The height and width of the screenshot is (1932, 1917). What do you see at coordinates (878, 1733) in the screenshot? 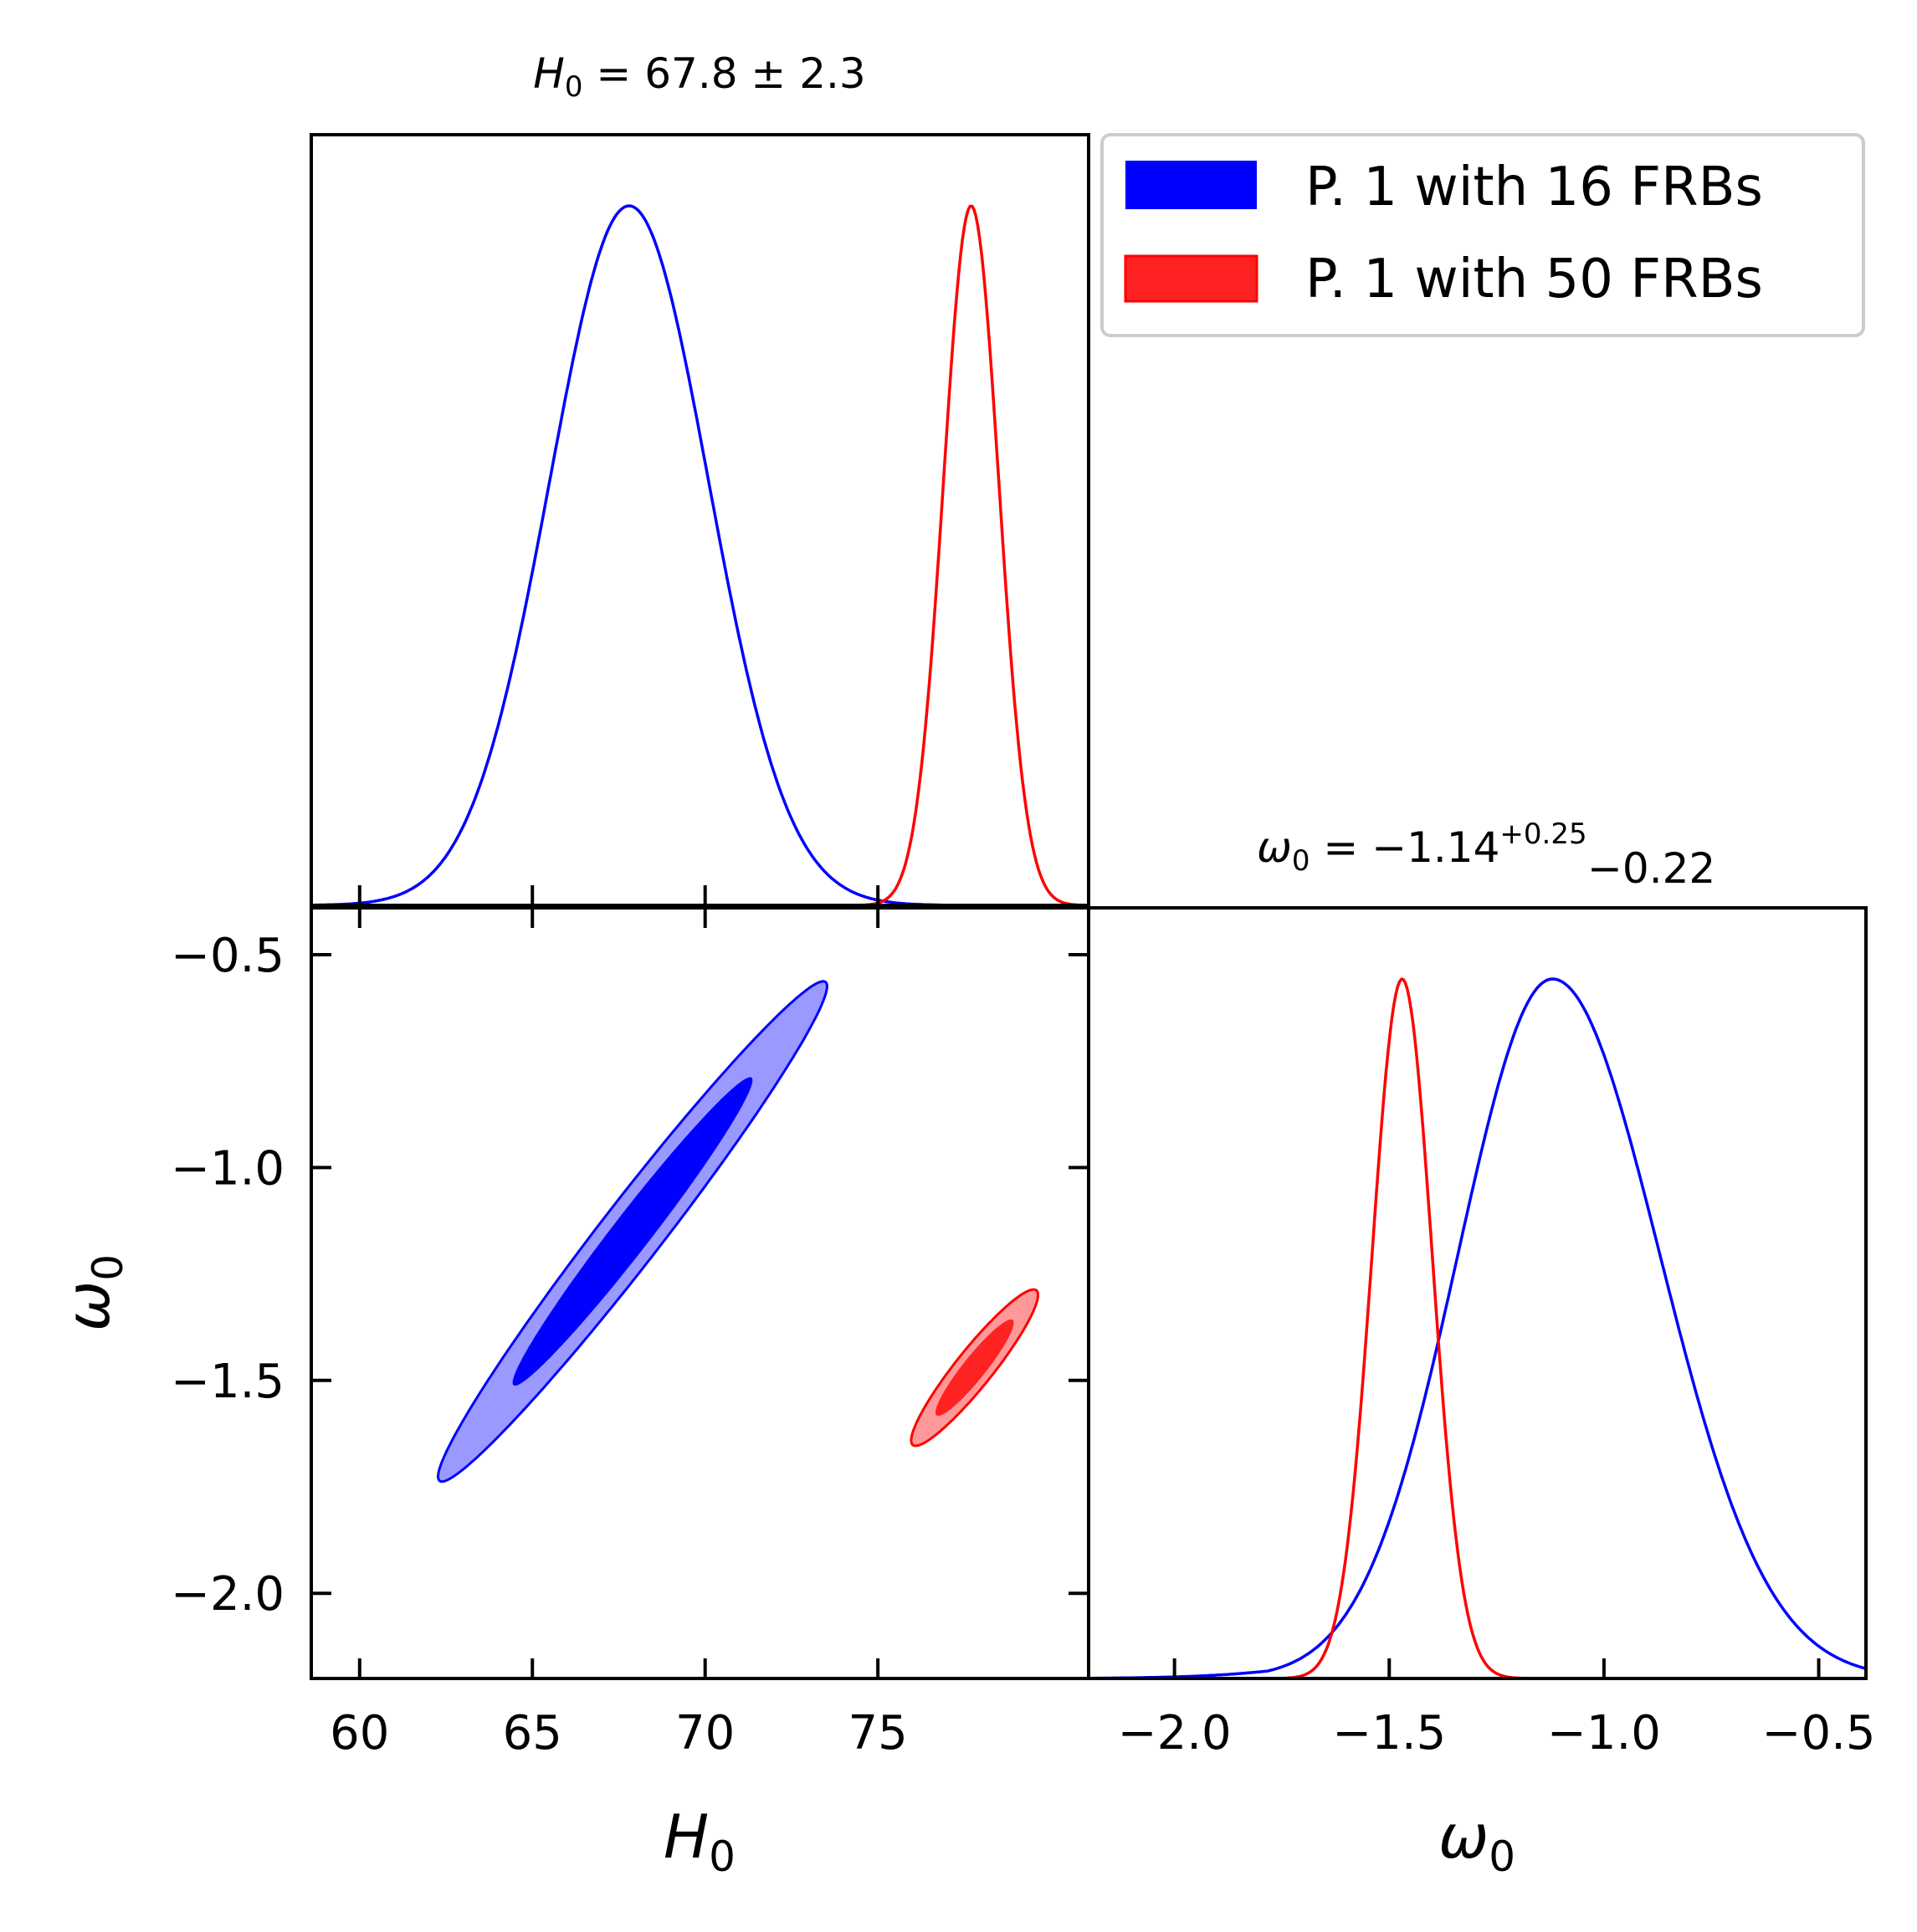
I see `h0-tick-label: 75` at bounding box center [878, 1733].